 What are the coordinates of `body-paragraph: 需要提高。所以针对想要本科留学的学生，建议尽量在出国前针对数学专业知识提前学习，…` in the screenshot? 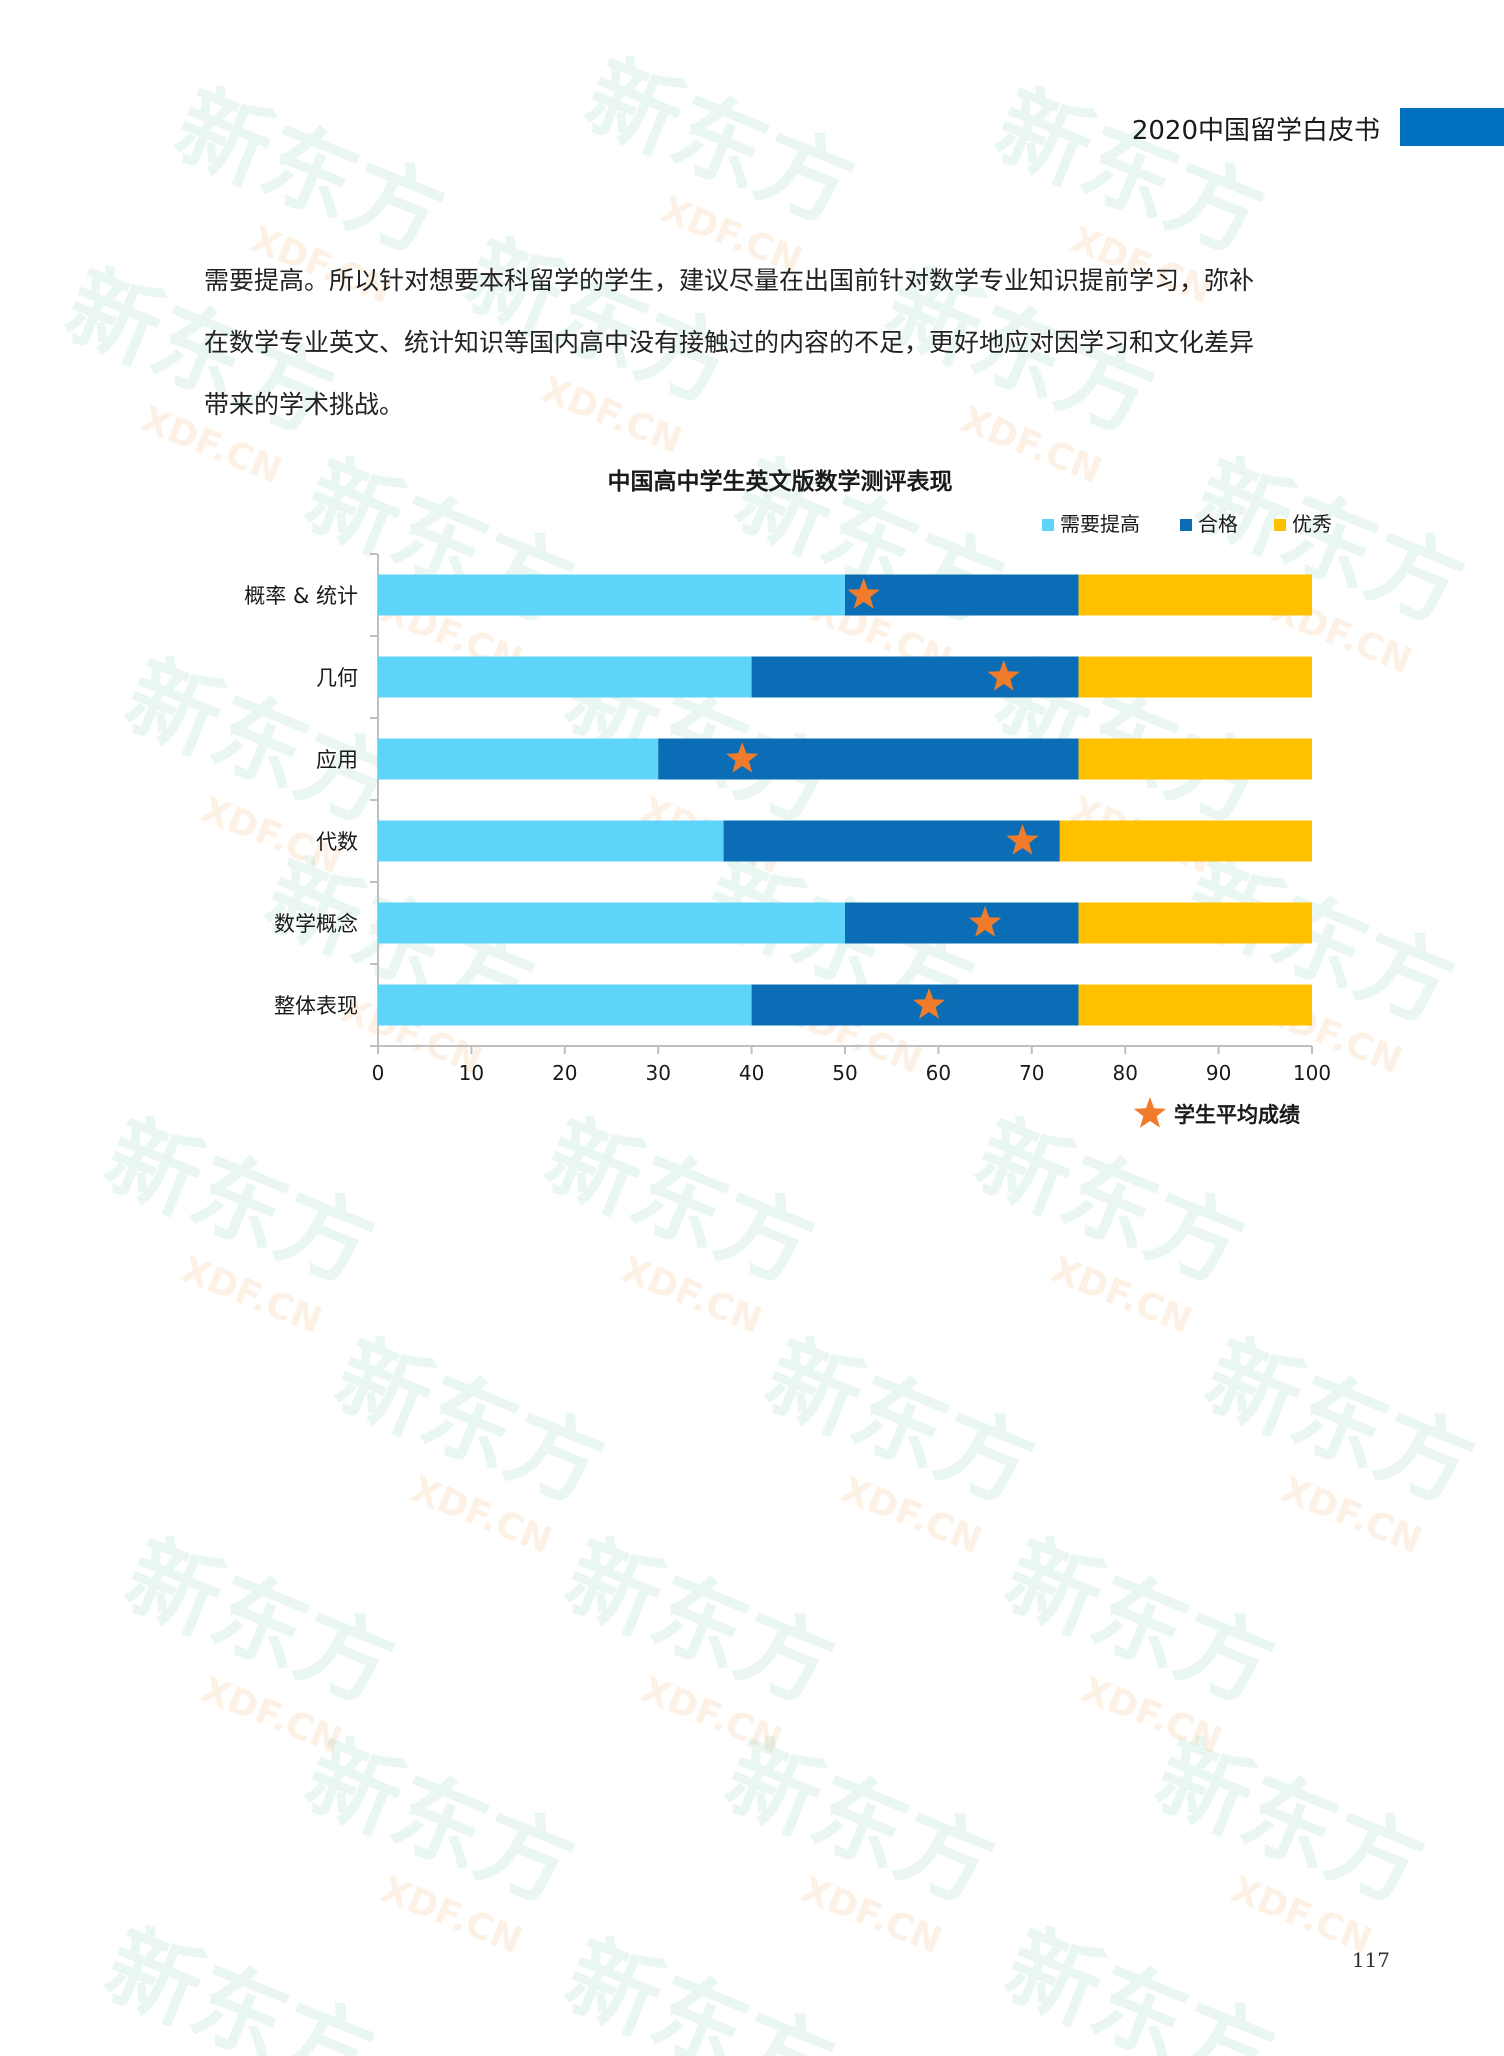 It's located at (789, 343).